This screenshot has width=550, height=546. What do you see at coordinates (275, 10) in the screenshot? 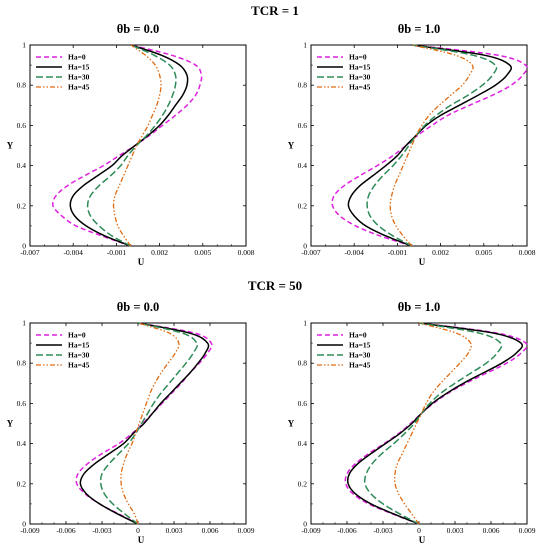
I see `row-title-tcr-1: TCR = 1` at bounding box center [275, 10].